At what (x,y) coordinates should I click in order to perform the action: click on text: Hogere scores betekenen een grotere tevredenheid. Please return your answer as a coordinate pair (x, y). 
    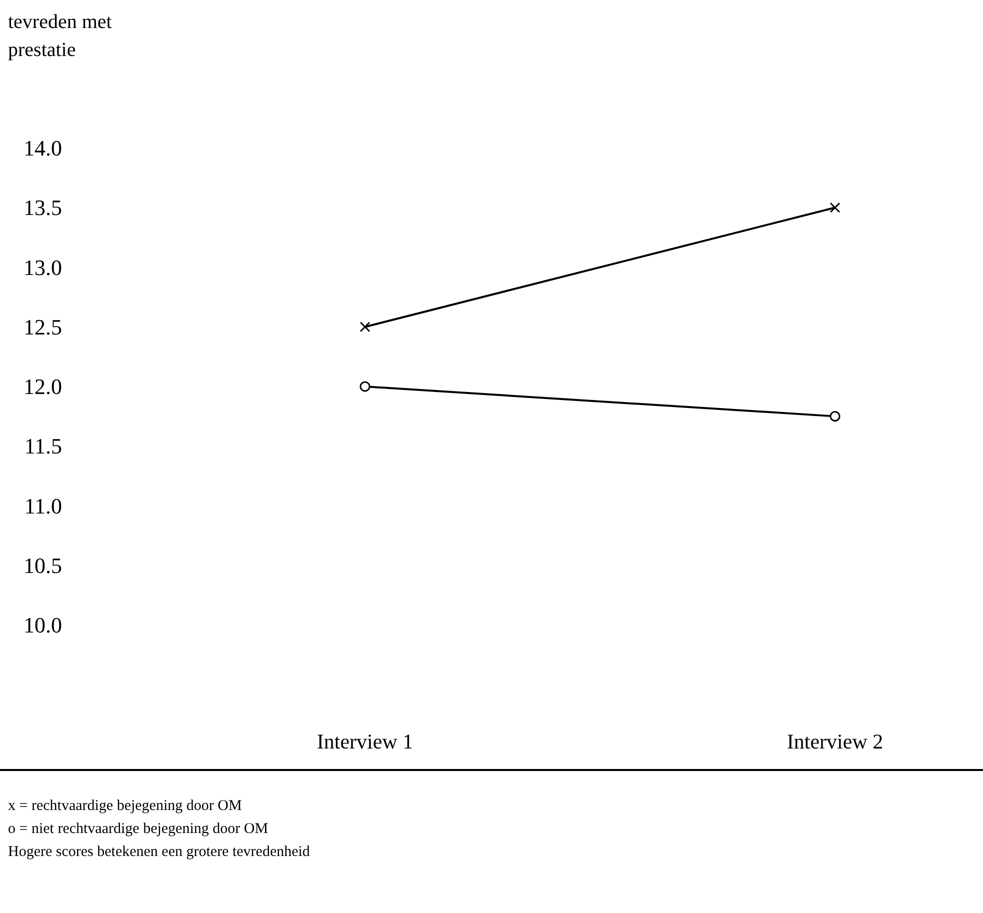
    Looking at the image, I should click on (159, 852).